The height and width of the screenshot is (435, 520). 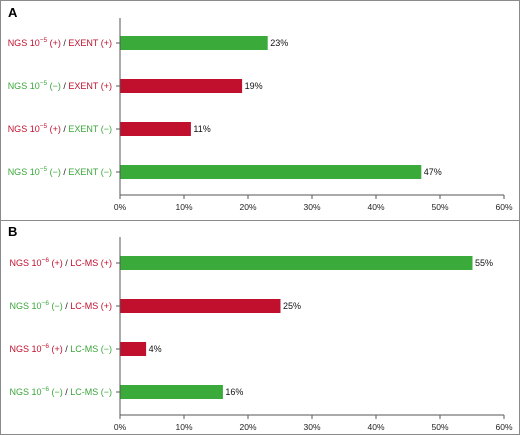 I want to click on panel-label: B, so click(x=12, y=231).